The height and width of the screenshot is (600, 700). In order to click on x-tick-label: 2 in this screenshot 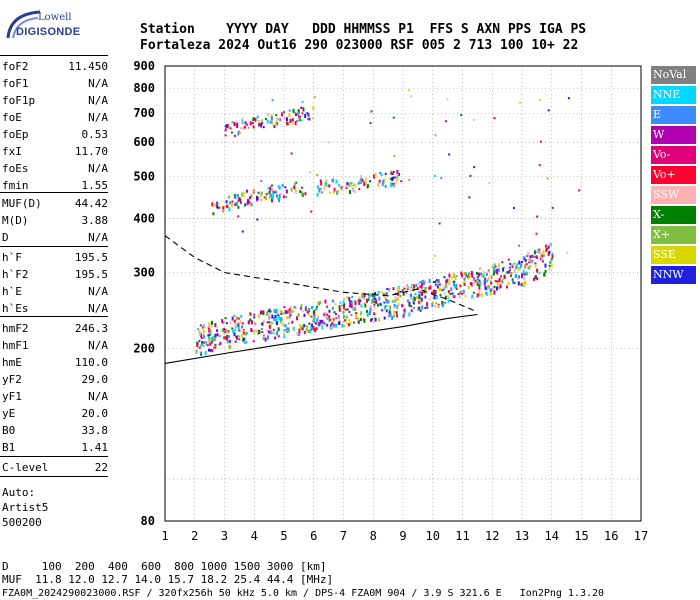, I will do `click(194, 536)`.